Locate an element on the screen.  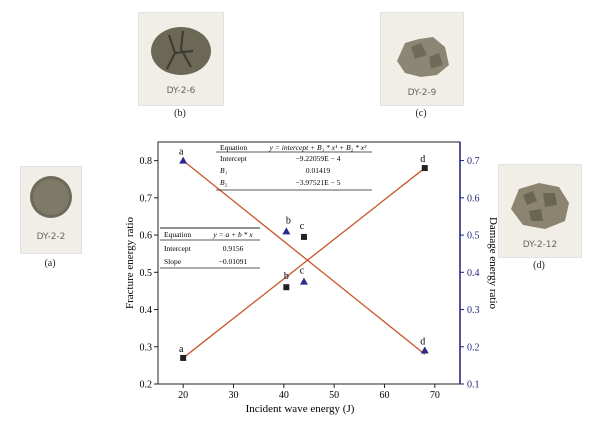
fracture-point-a is located at coordinates (183, 357).